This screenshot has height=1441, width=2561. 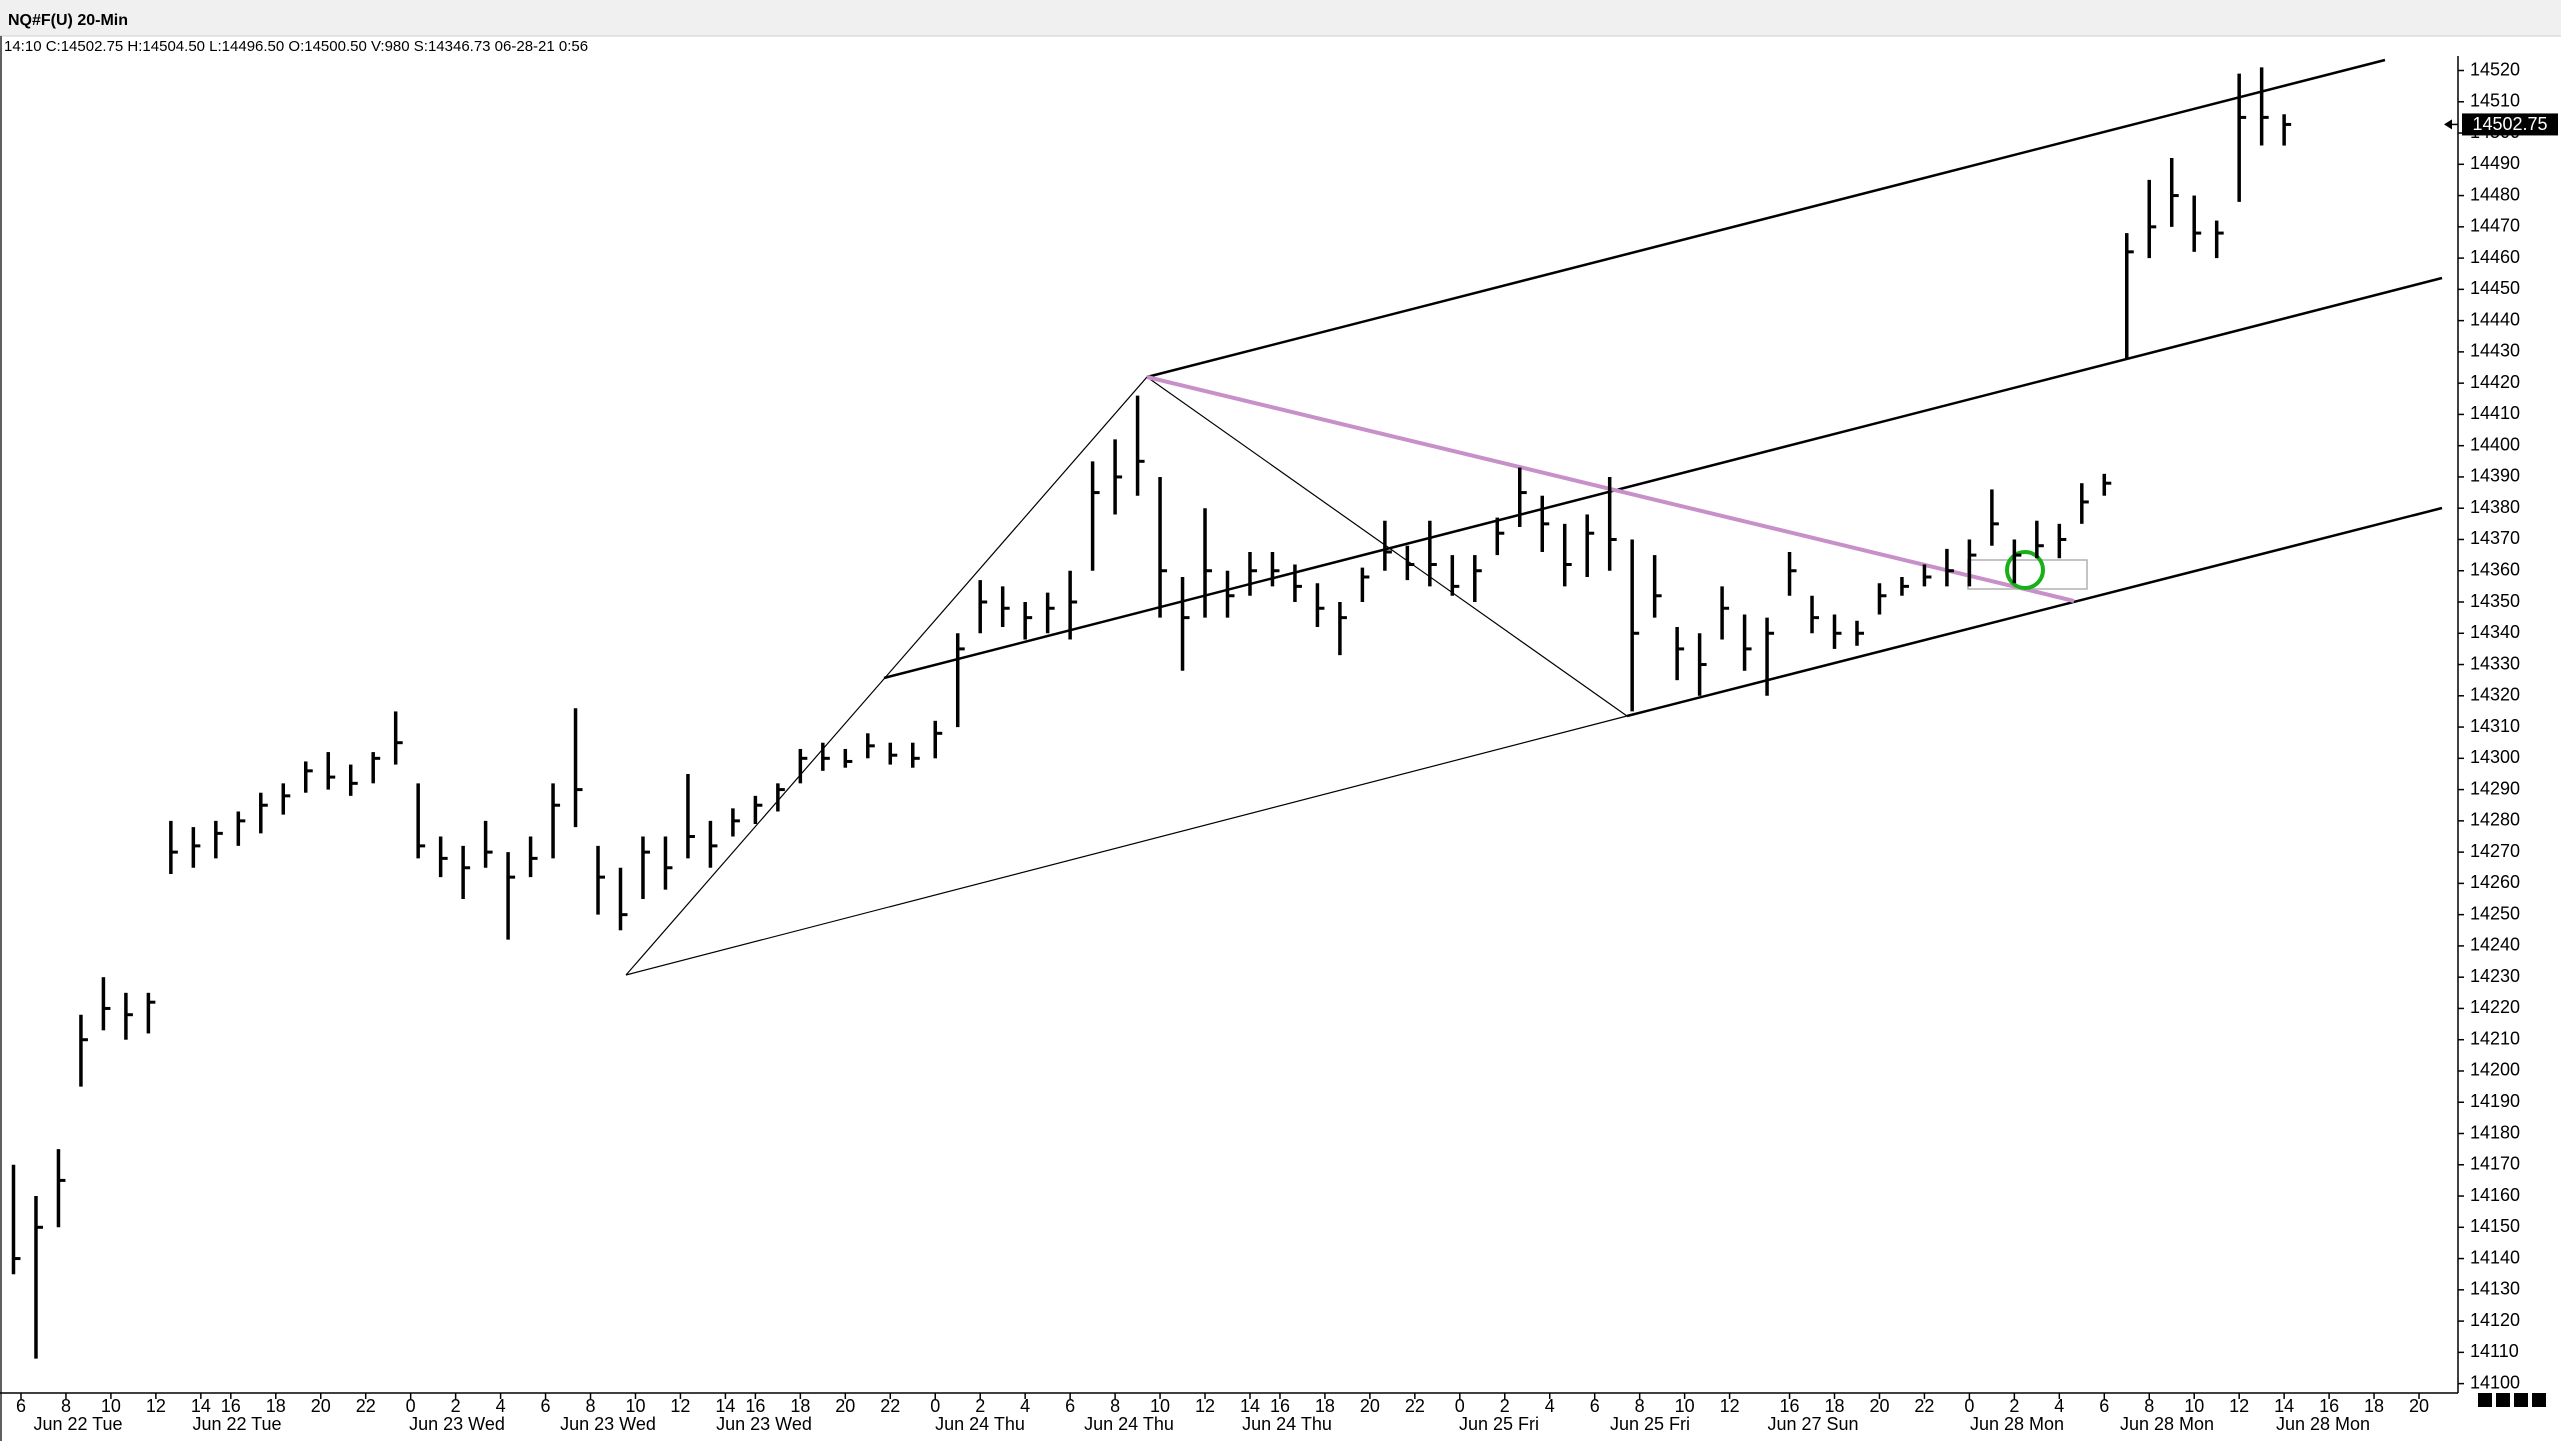 What do you see at coordinates (2495, 351) in the screenshot?
I see `y-tick-label: 14430` at bounding box center [2495, 351].